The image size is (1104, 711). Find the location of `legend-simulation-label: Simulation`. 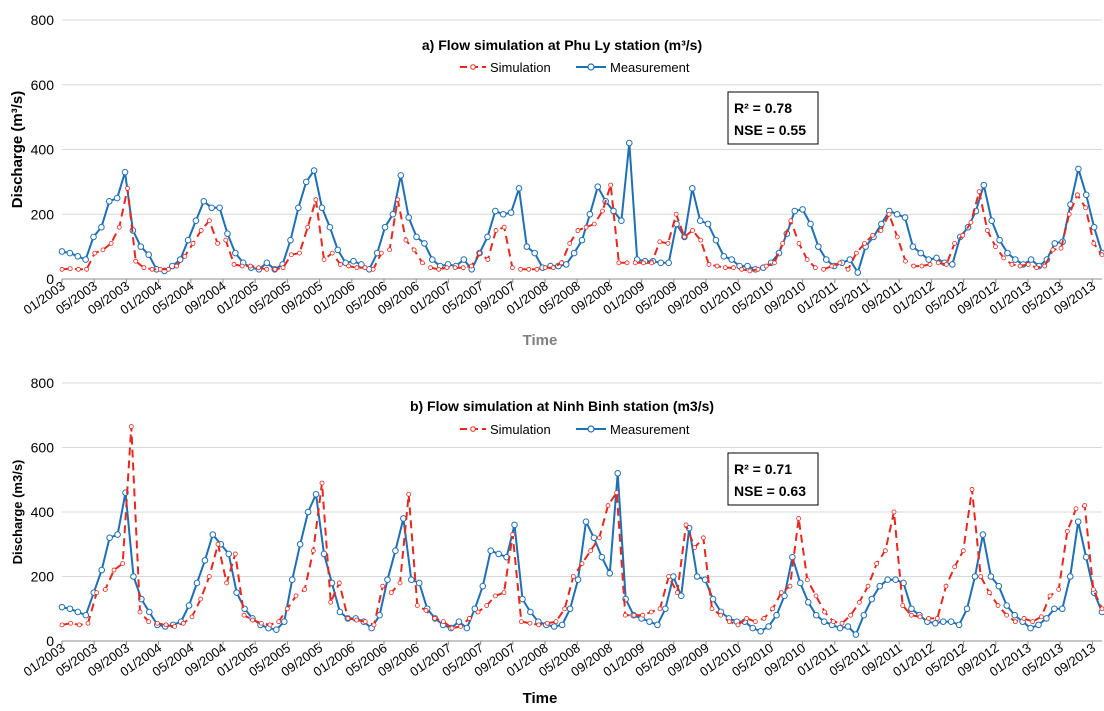

legend-simulation-label: Simulation is located at coordinates (520, 67).